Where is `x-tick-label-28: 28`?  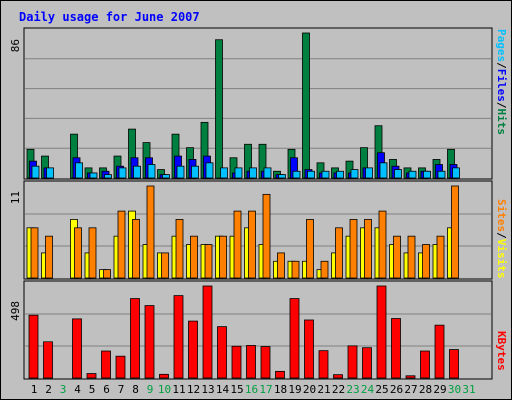
x-tick-label-28: 28 is located at coordinates (425, 389).